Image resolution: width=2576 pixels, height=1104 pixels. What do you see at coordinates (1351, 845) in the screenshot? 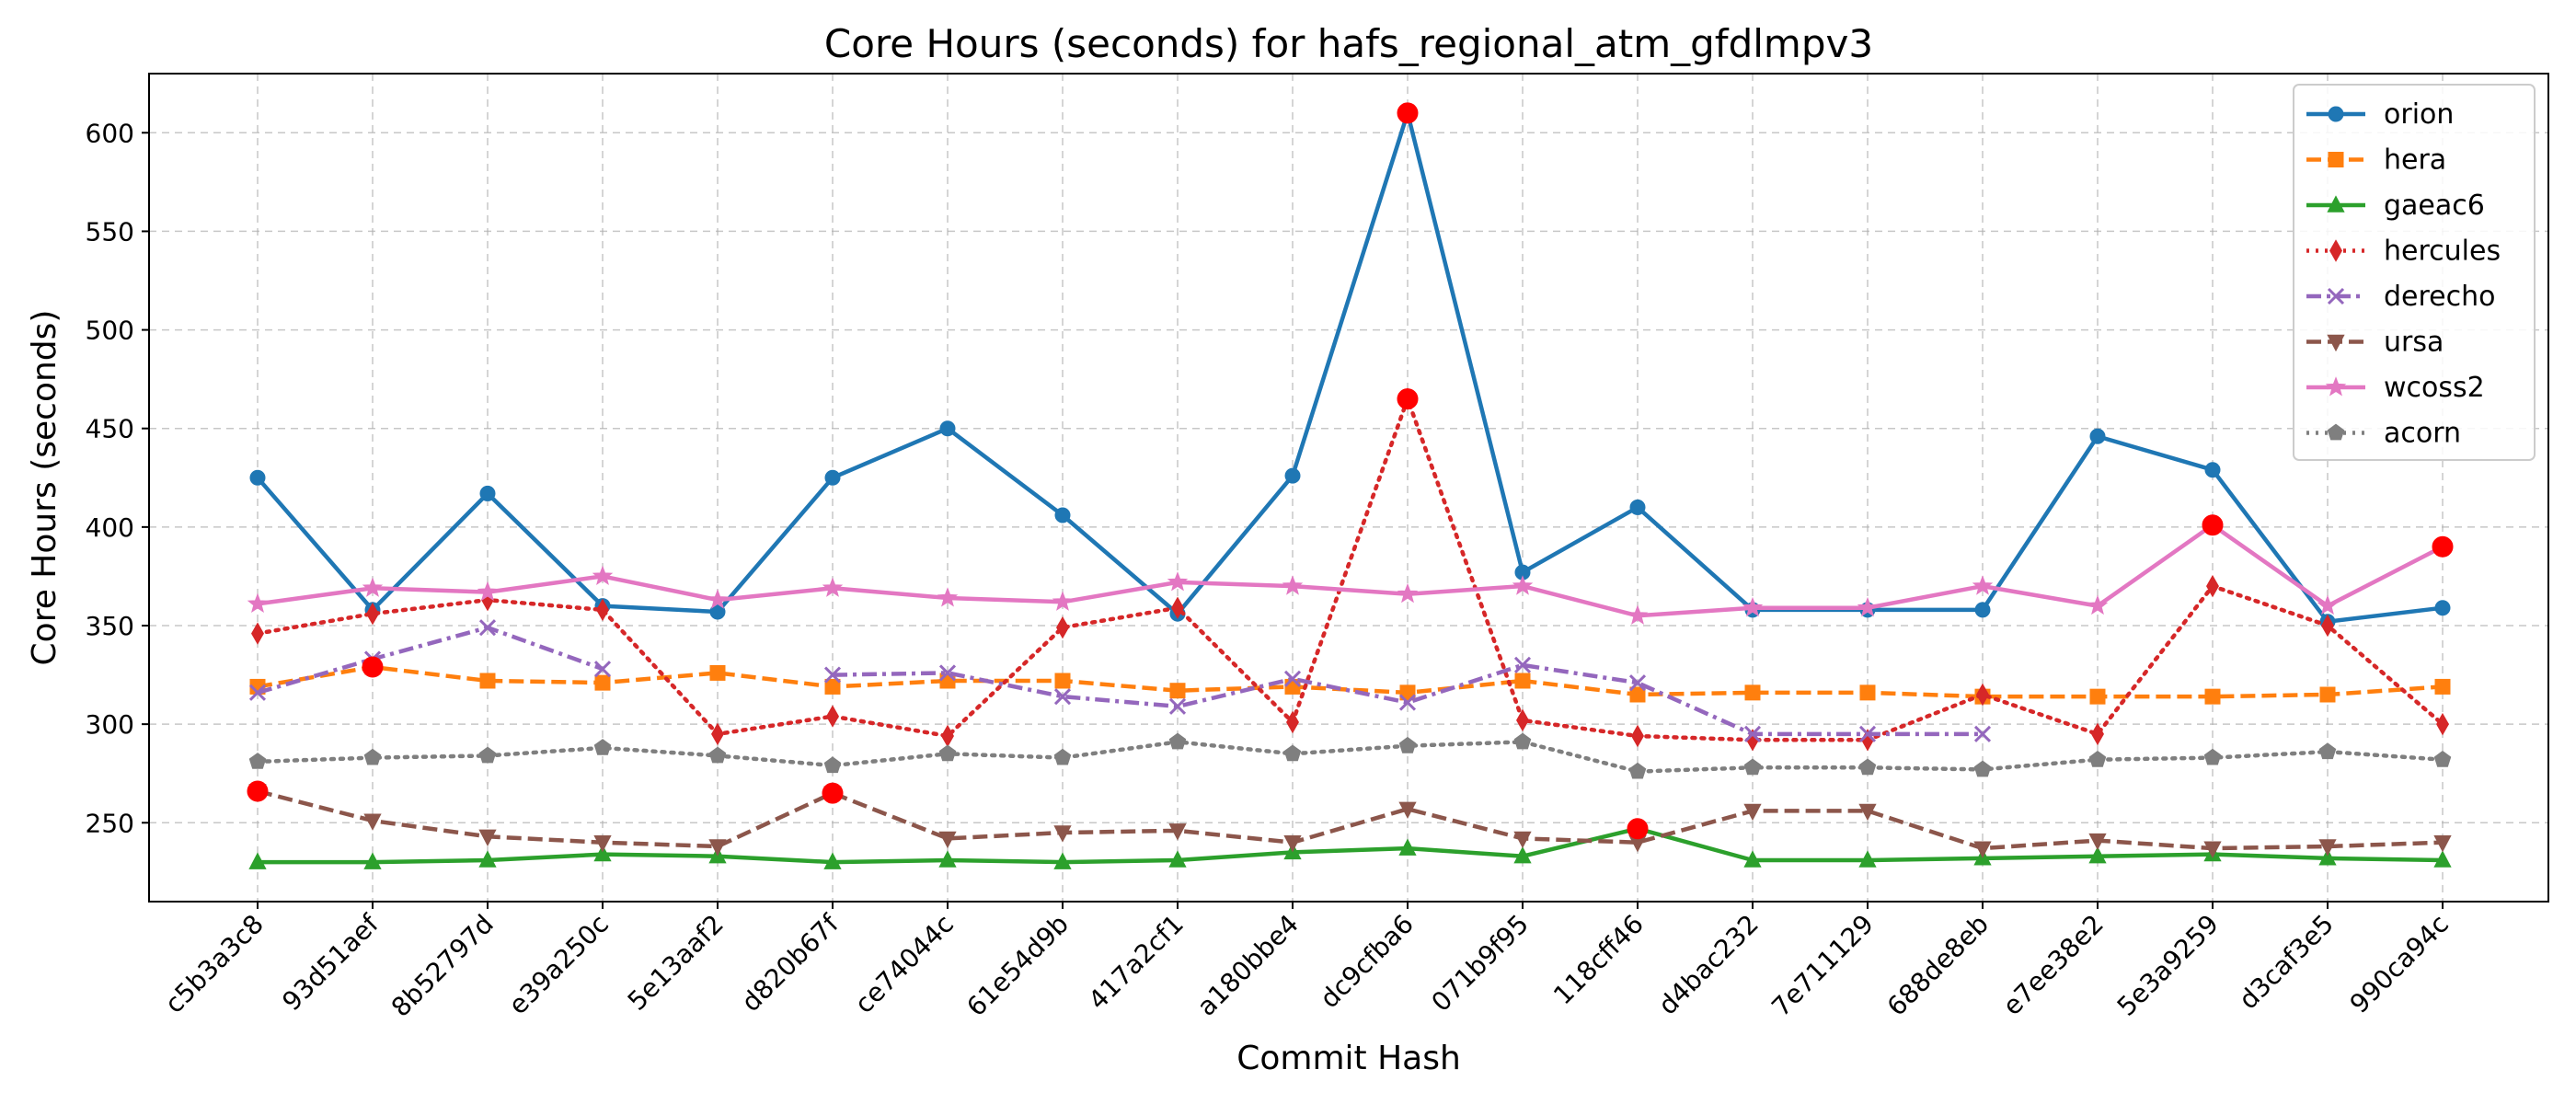
I see `series-line-gaeac6` at bounding box center [1351, 845].